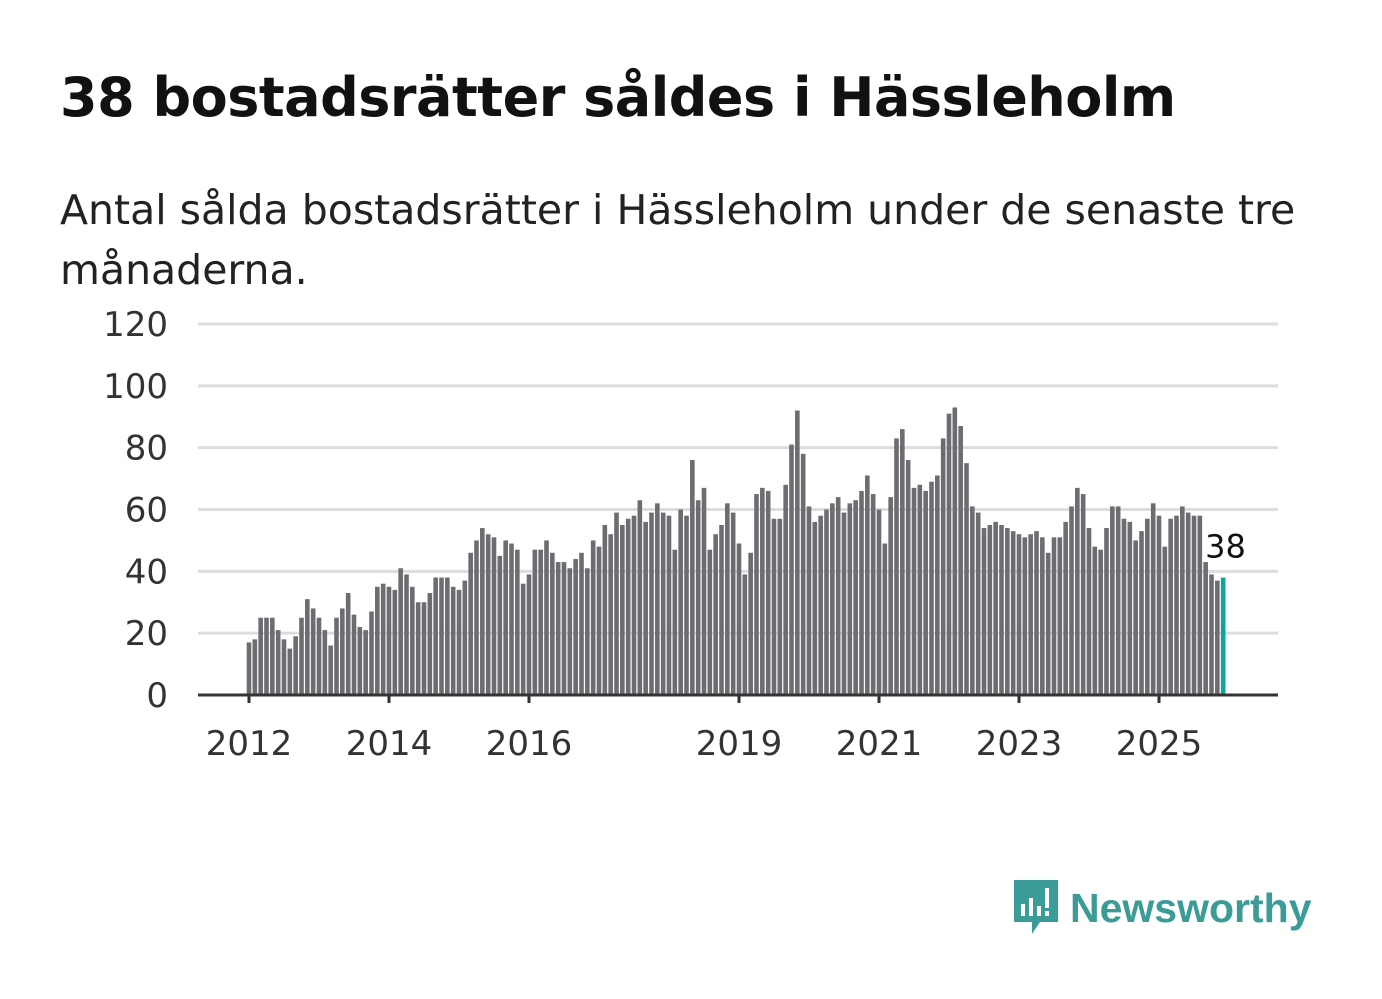 The image size is (1382, 999). I want to click on y-tick-label: 80, so click(146, 449).